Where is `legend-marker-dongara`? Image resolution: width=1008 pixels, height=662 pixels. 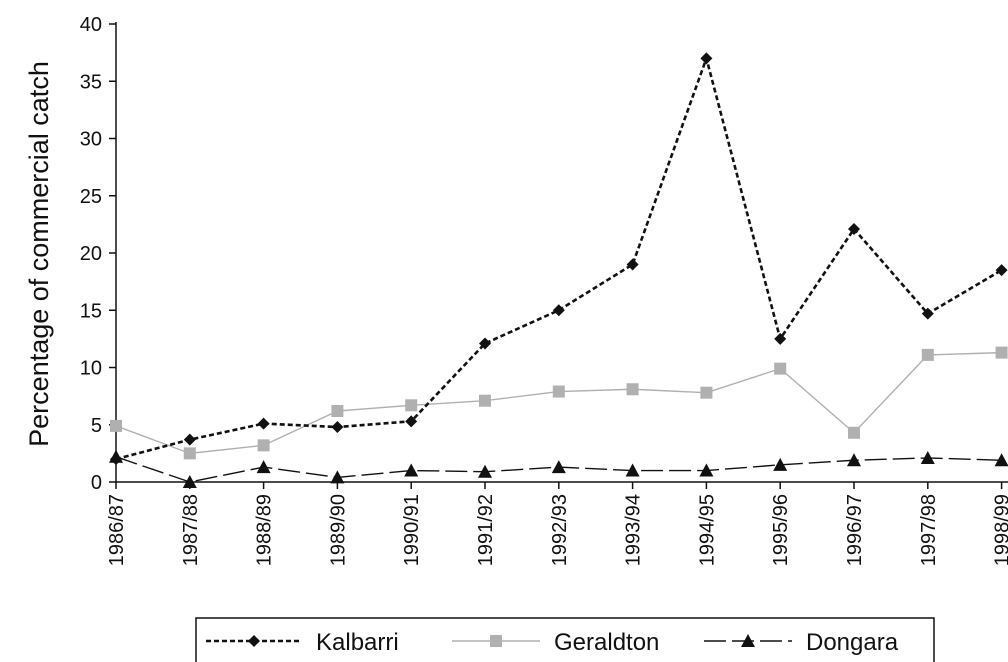
legend-marker-dongara is located at coordinates (748, 640).